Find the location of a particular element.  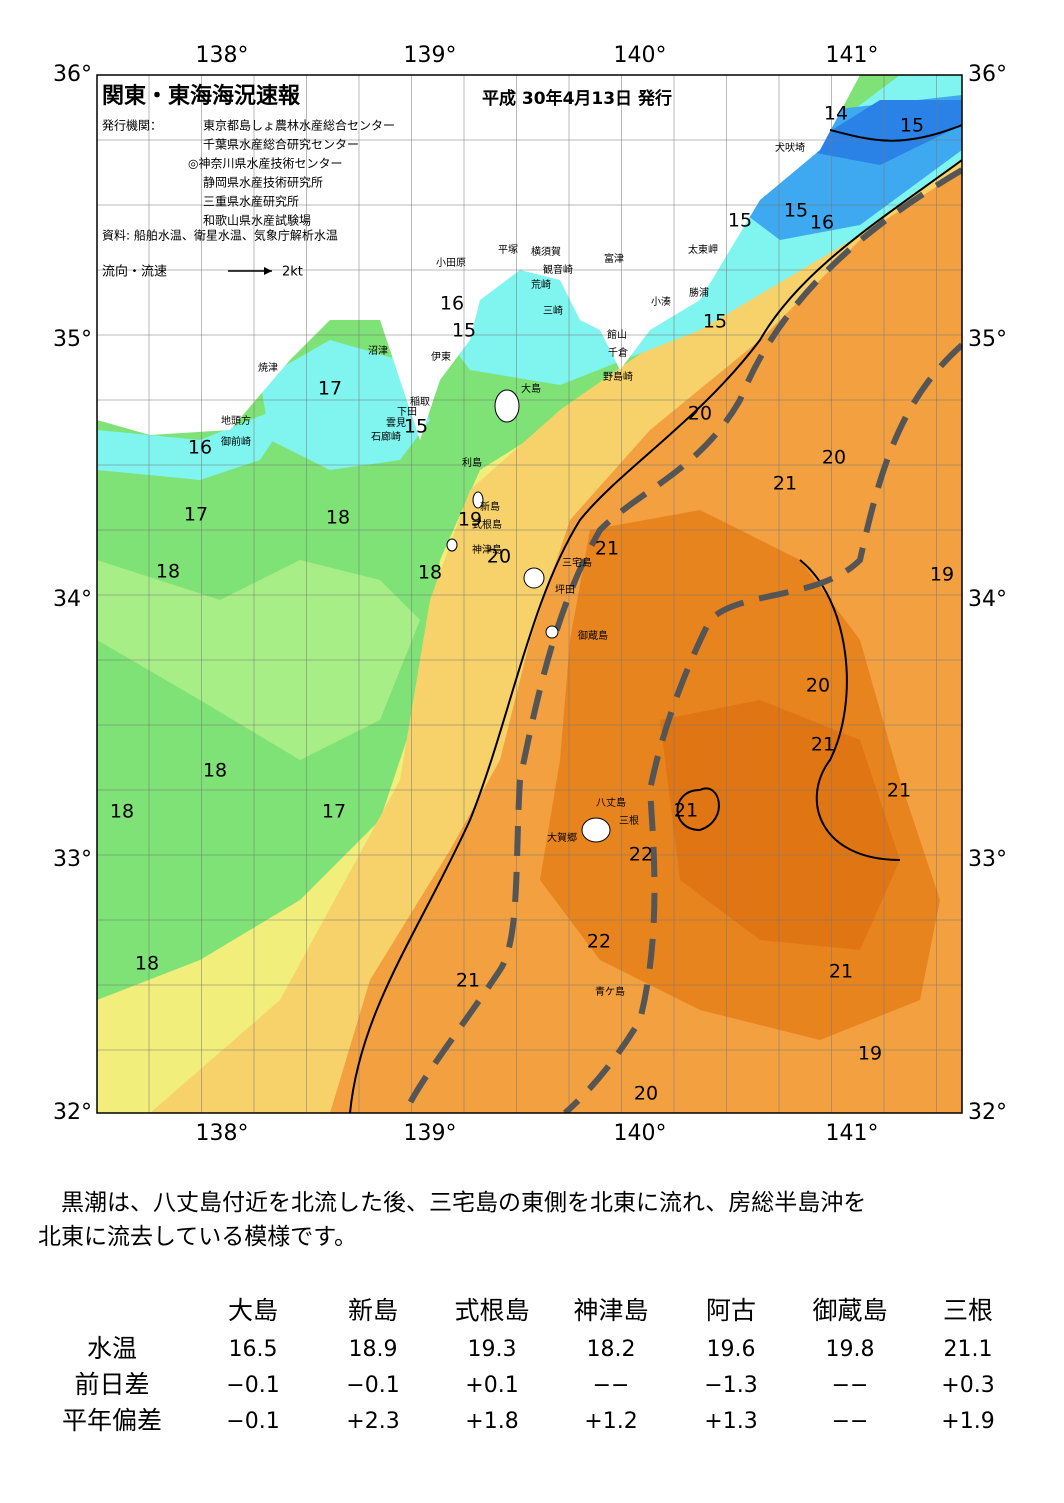

paragraph-line: 北東に流去している模様です。 is located at coordinates (198, 1237).